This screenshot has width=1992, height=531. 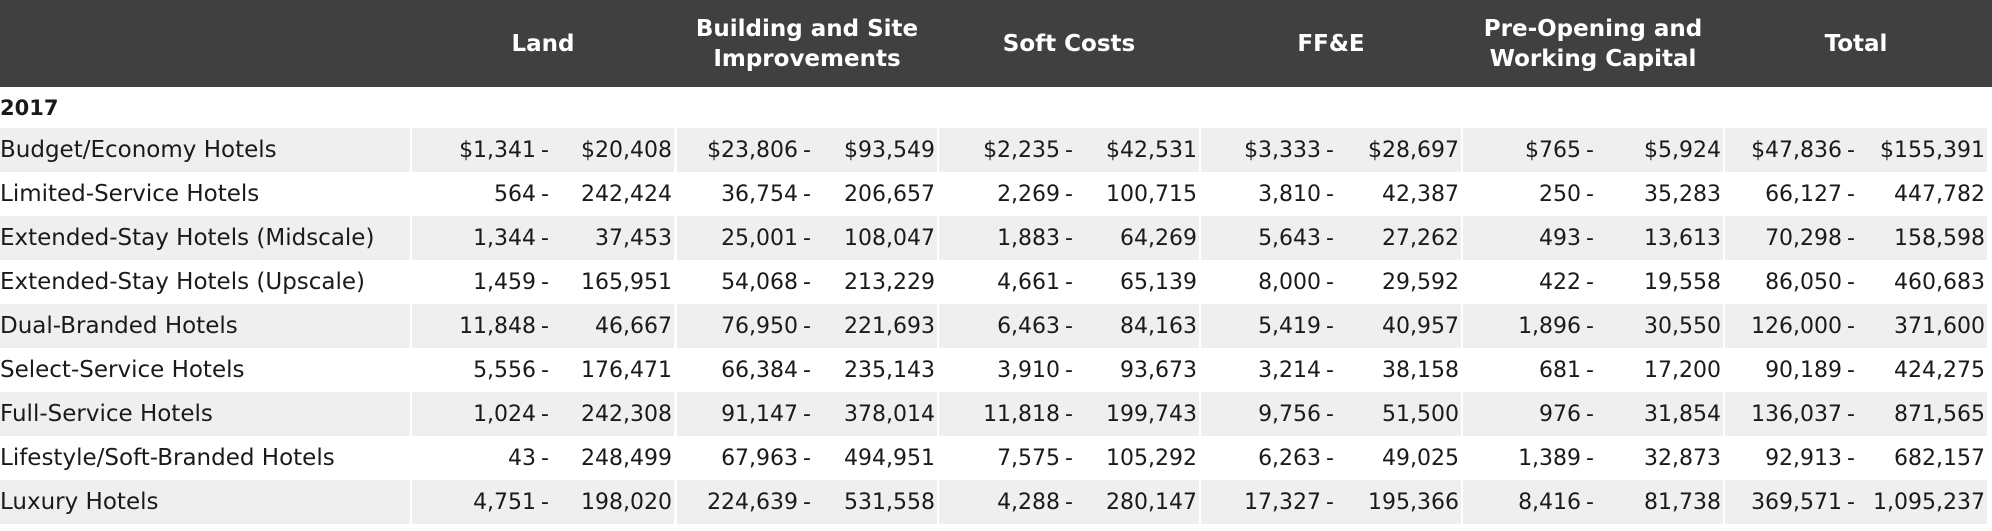 I want to click on range-low-cell: 86,050-, so click(x=1790, y=282).